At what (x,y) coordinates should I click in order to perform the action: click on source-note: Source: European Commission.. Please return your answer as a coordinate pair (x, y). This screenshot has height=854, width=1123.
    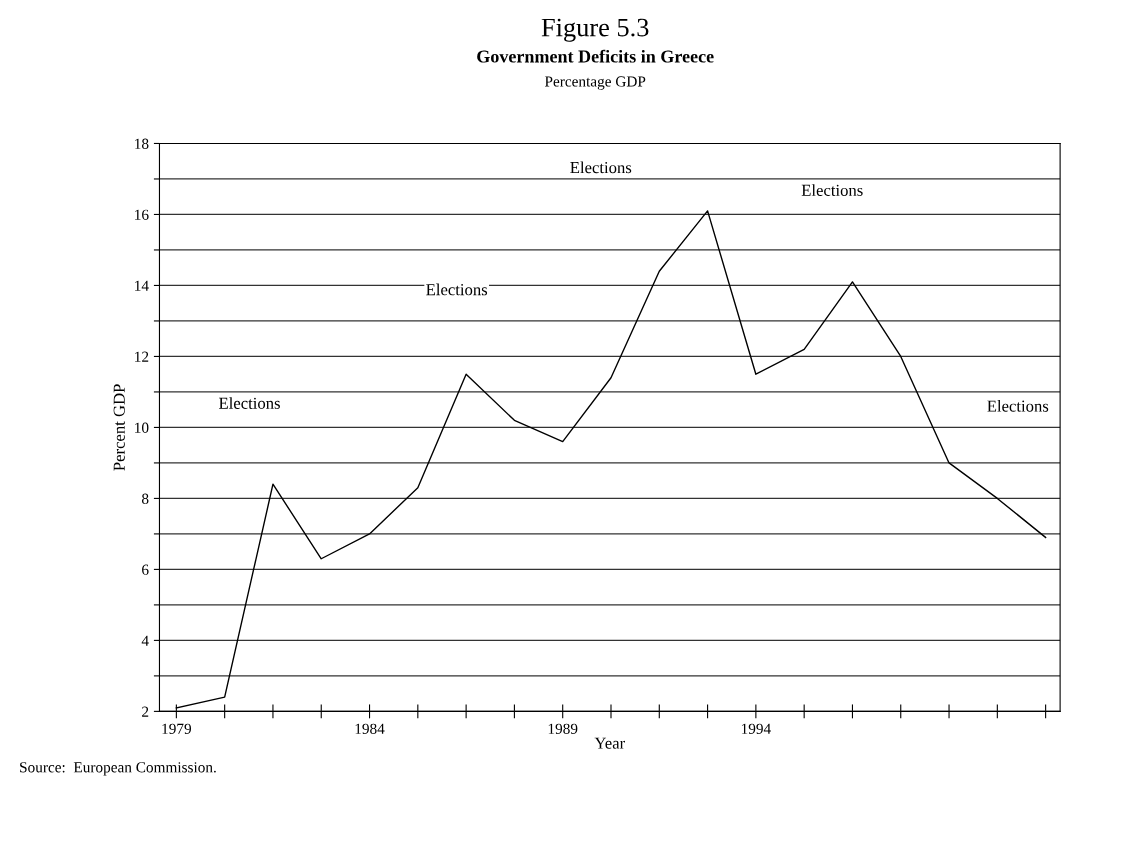
    Looking at the image, I should click on (118, 769).